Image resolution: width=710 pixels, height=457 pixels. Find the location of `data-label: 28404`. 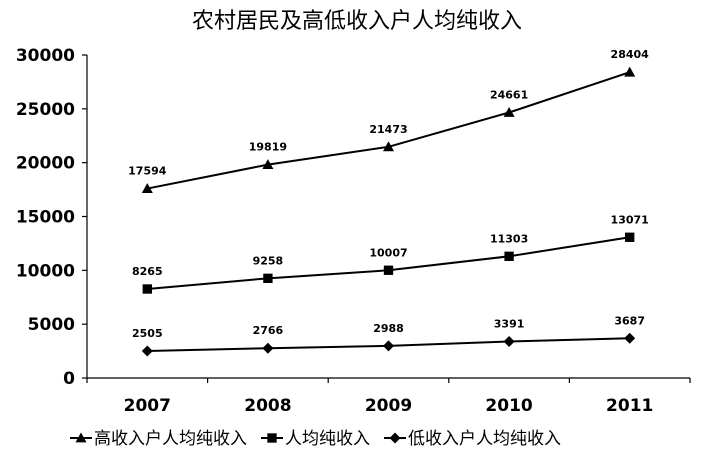

data-label: 28404 is located at coordinates (630, 54).